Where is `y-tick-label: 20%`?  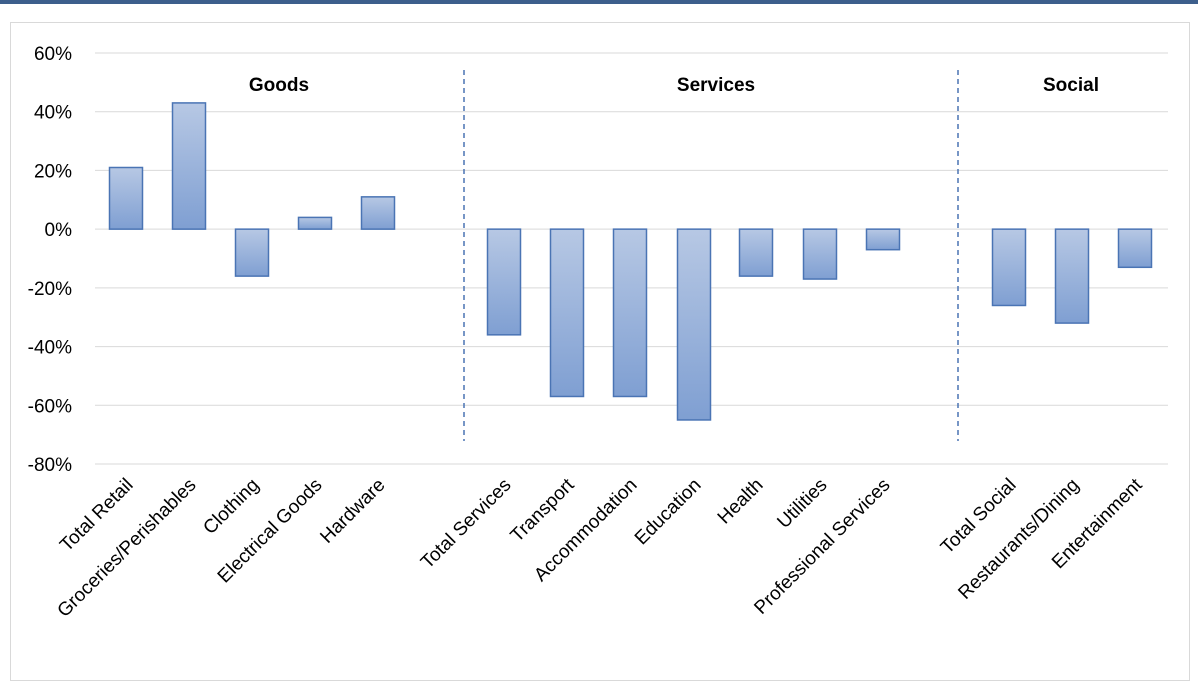
y-tick-label: 20% is located at coordinates (53, 171).